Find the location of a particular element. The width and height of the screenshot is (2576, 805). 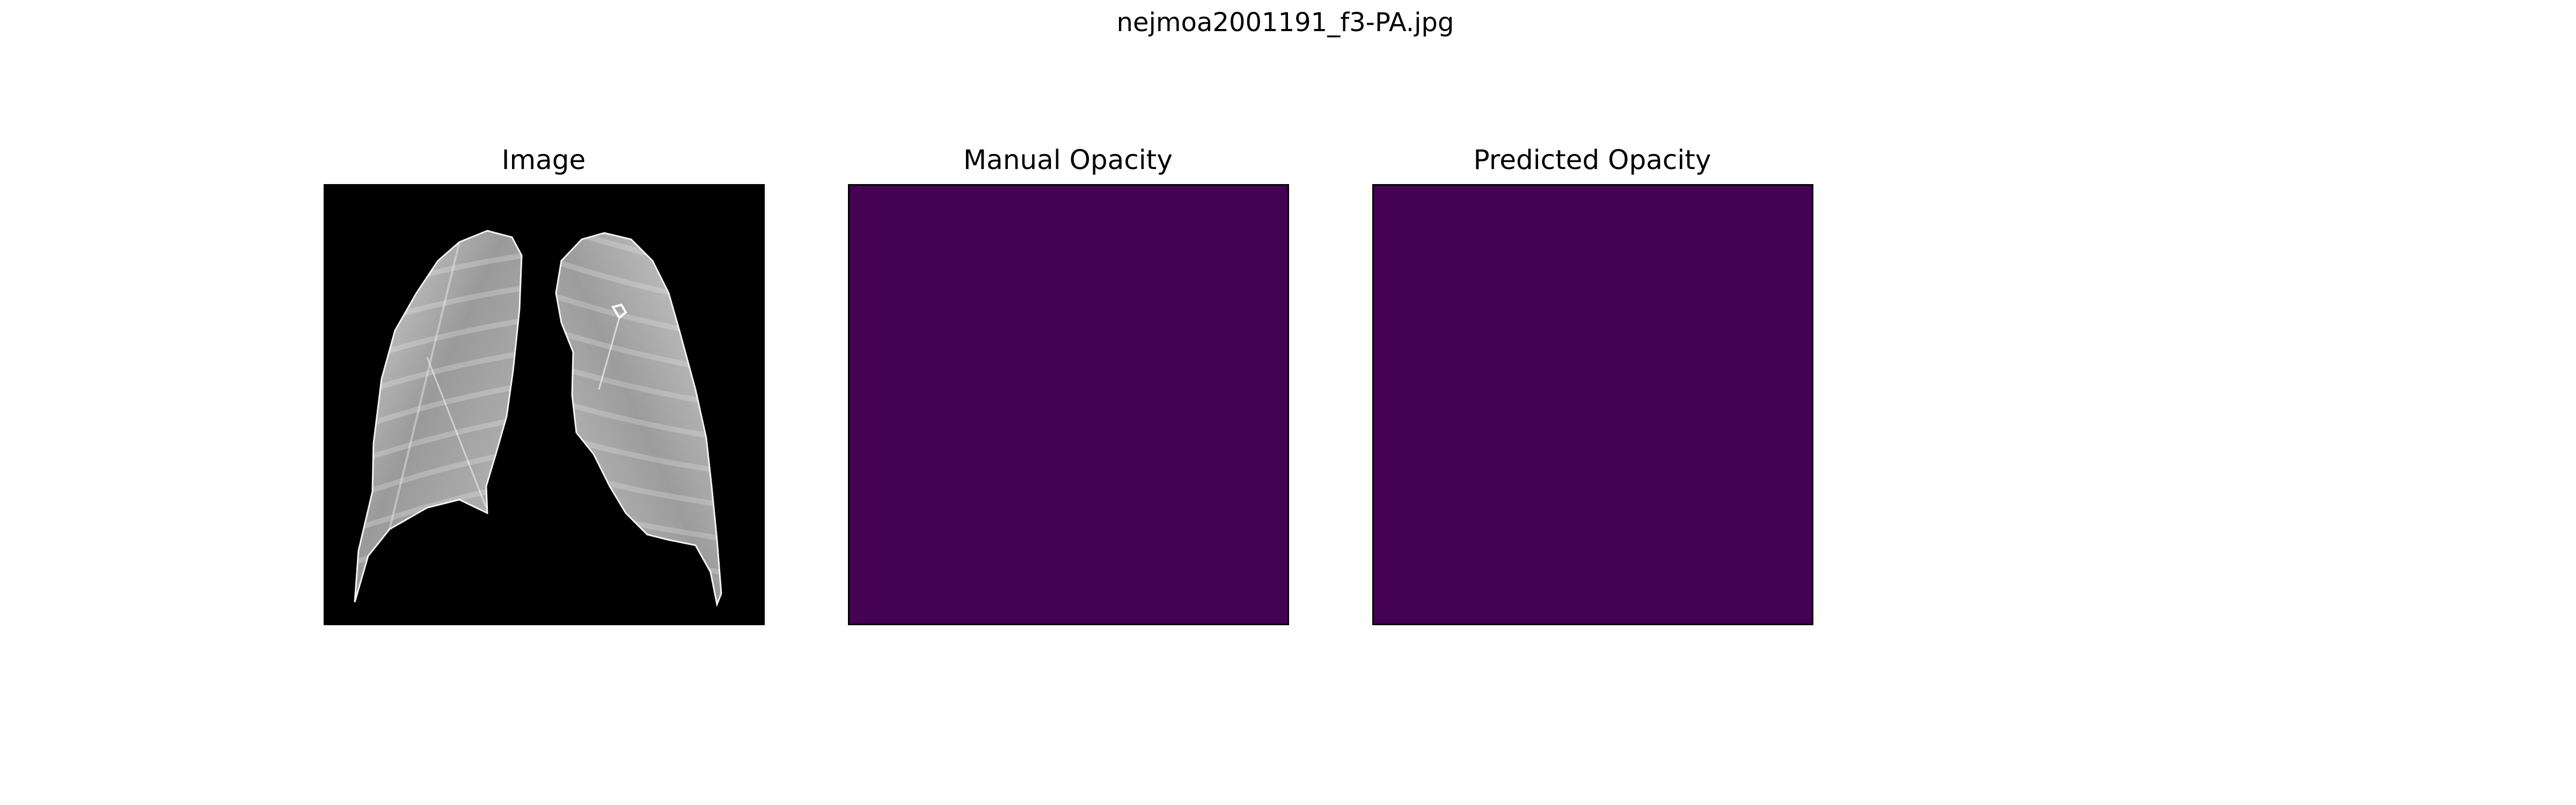

predicted-opacity-mask is located at coordinates (1593, 405).